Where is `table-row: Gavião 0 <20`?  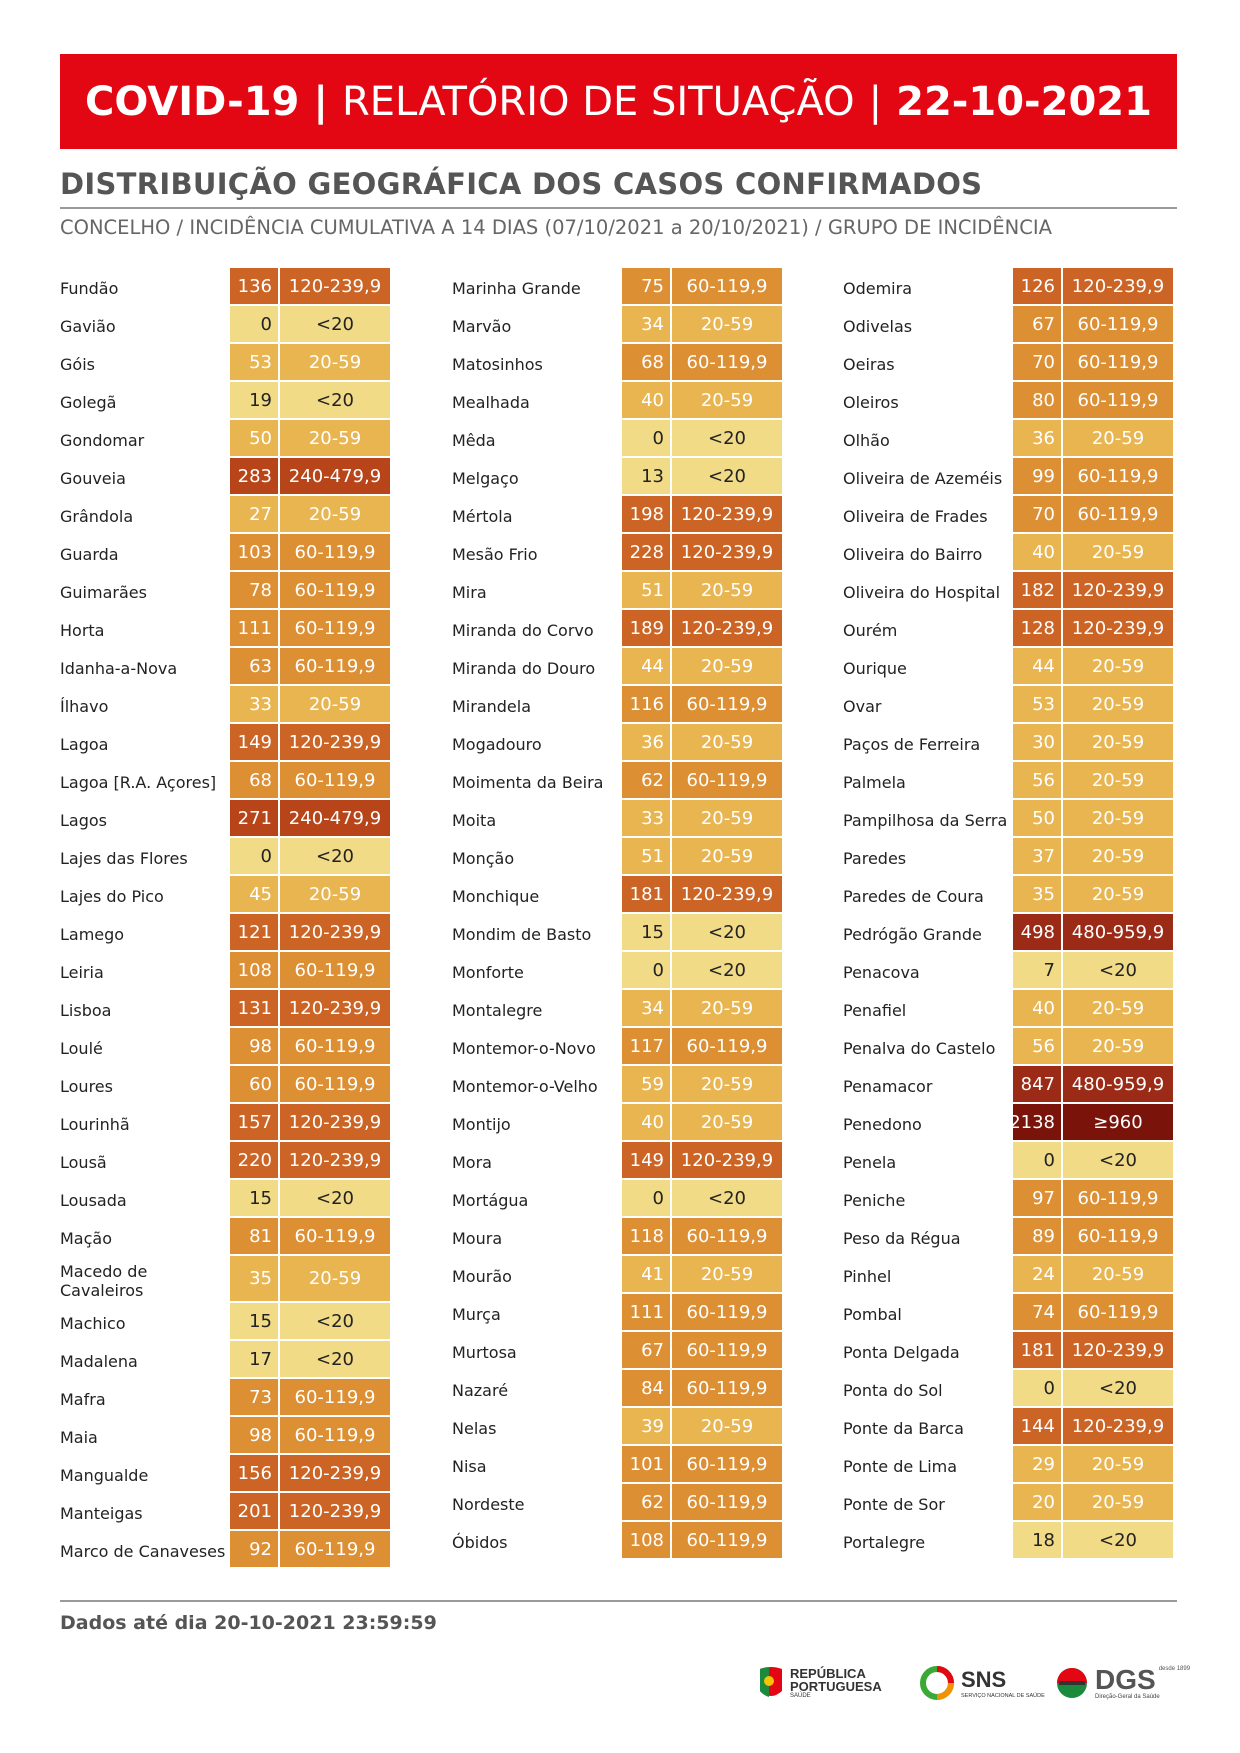 table-row: Gavião 0 <20 is located at coordinates (227, 325).